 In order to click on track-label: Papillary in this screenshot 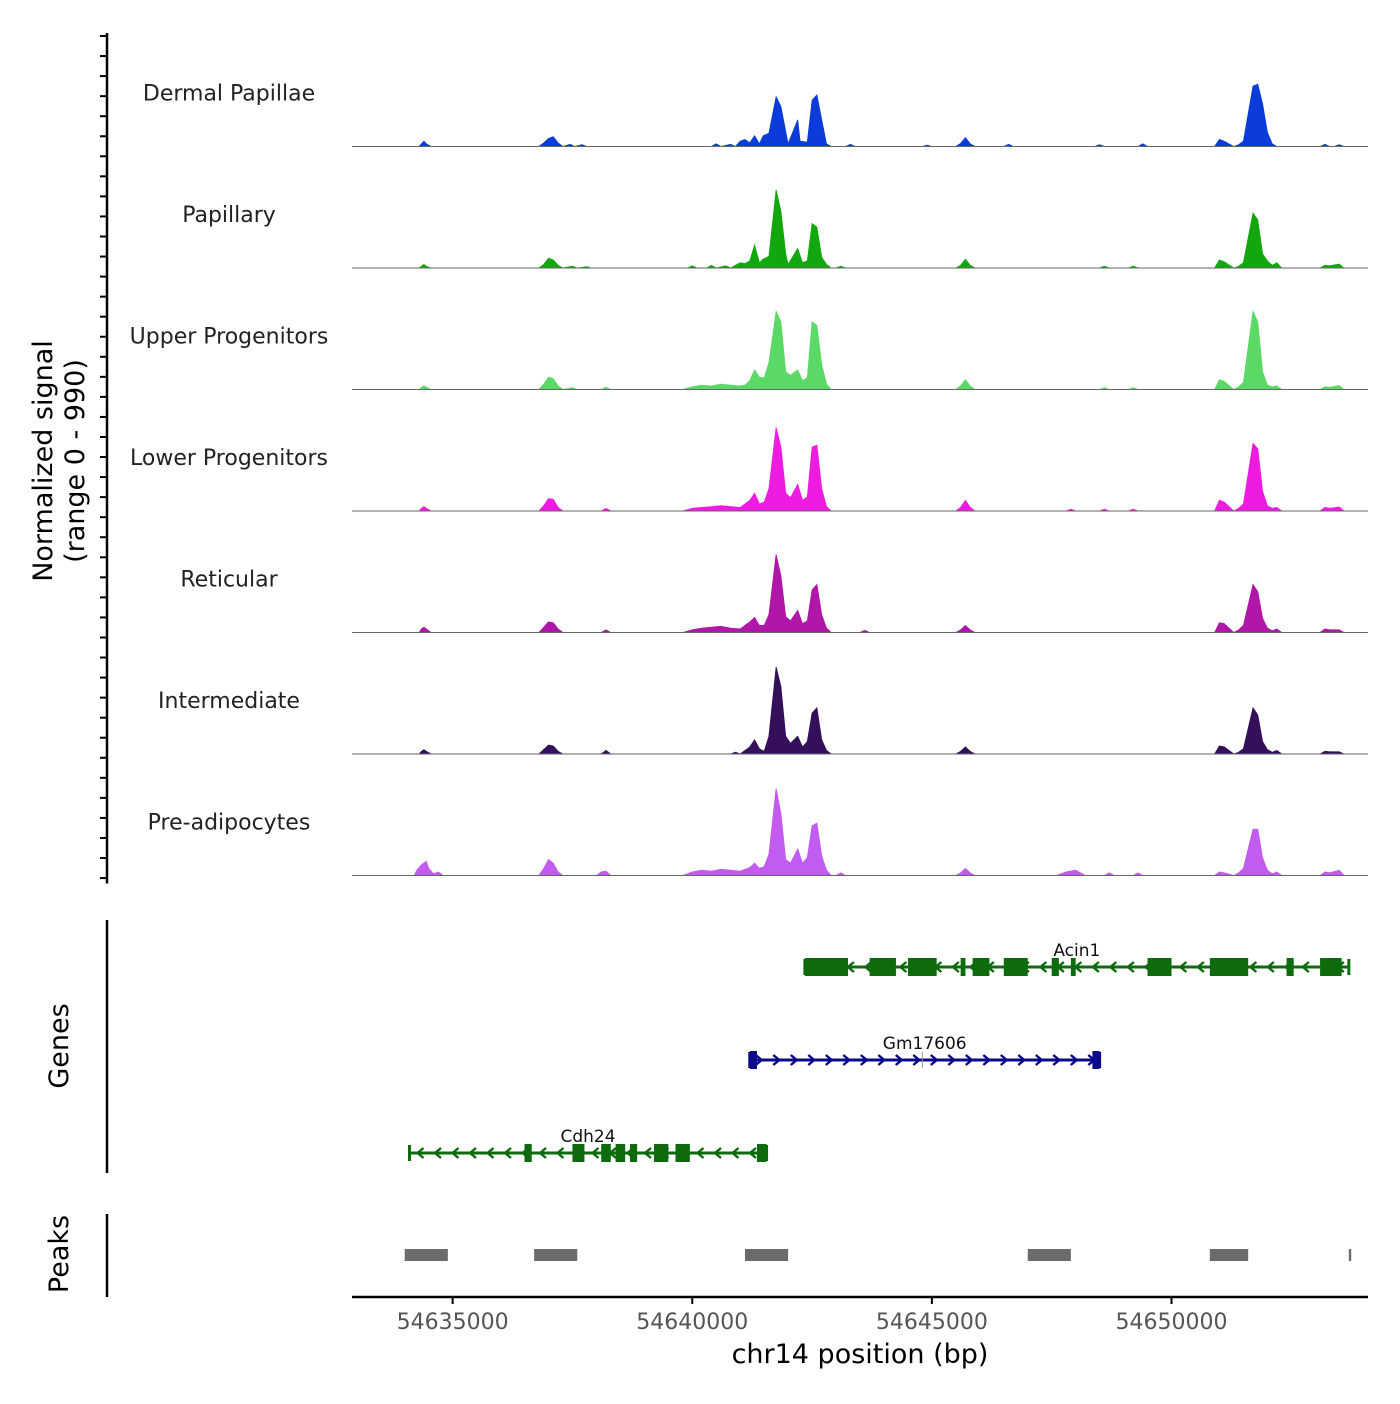, I will do `click(229, 215)`.